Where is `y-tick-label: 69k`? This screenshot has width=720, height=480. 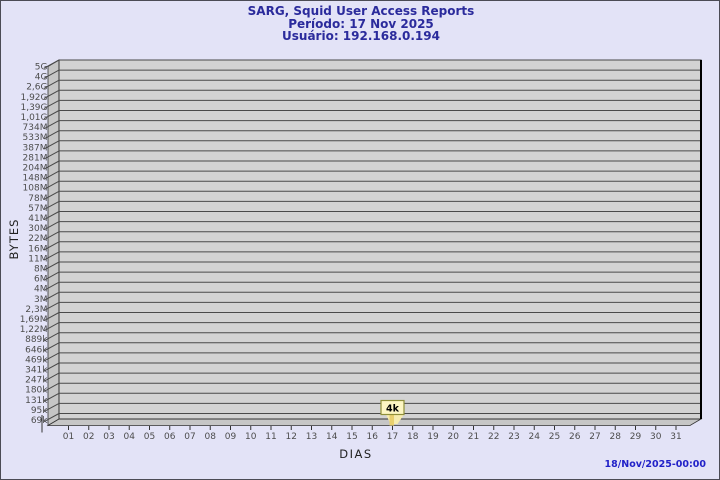
y-tick-label: 69k is located at coordinates (39, 421).